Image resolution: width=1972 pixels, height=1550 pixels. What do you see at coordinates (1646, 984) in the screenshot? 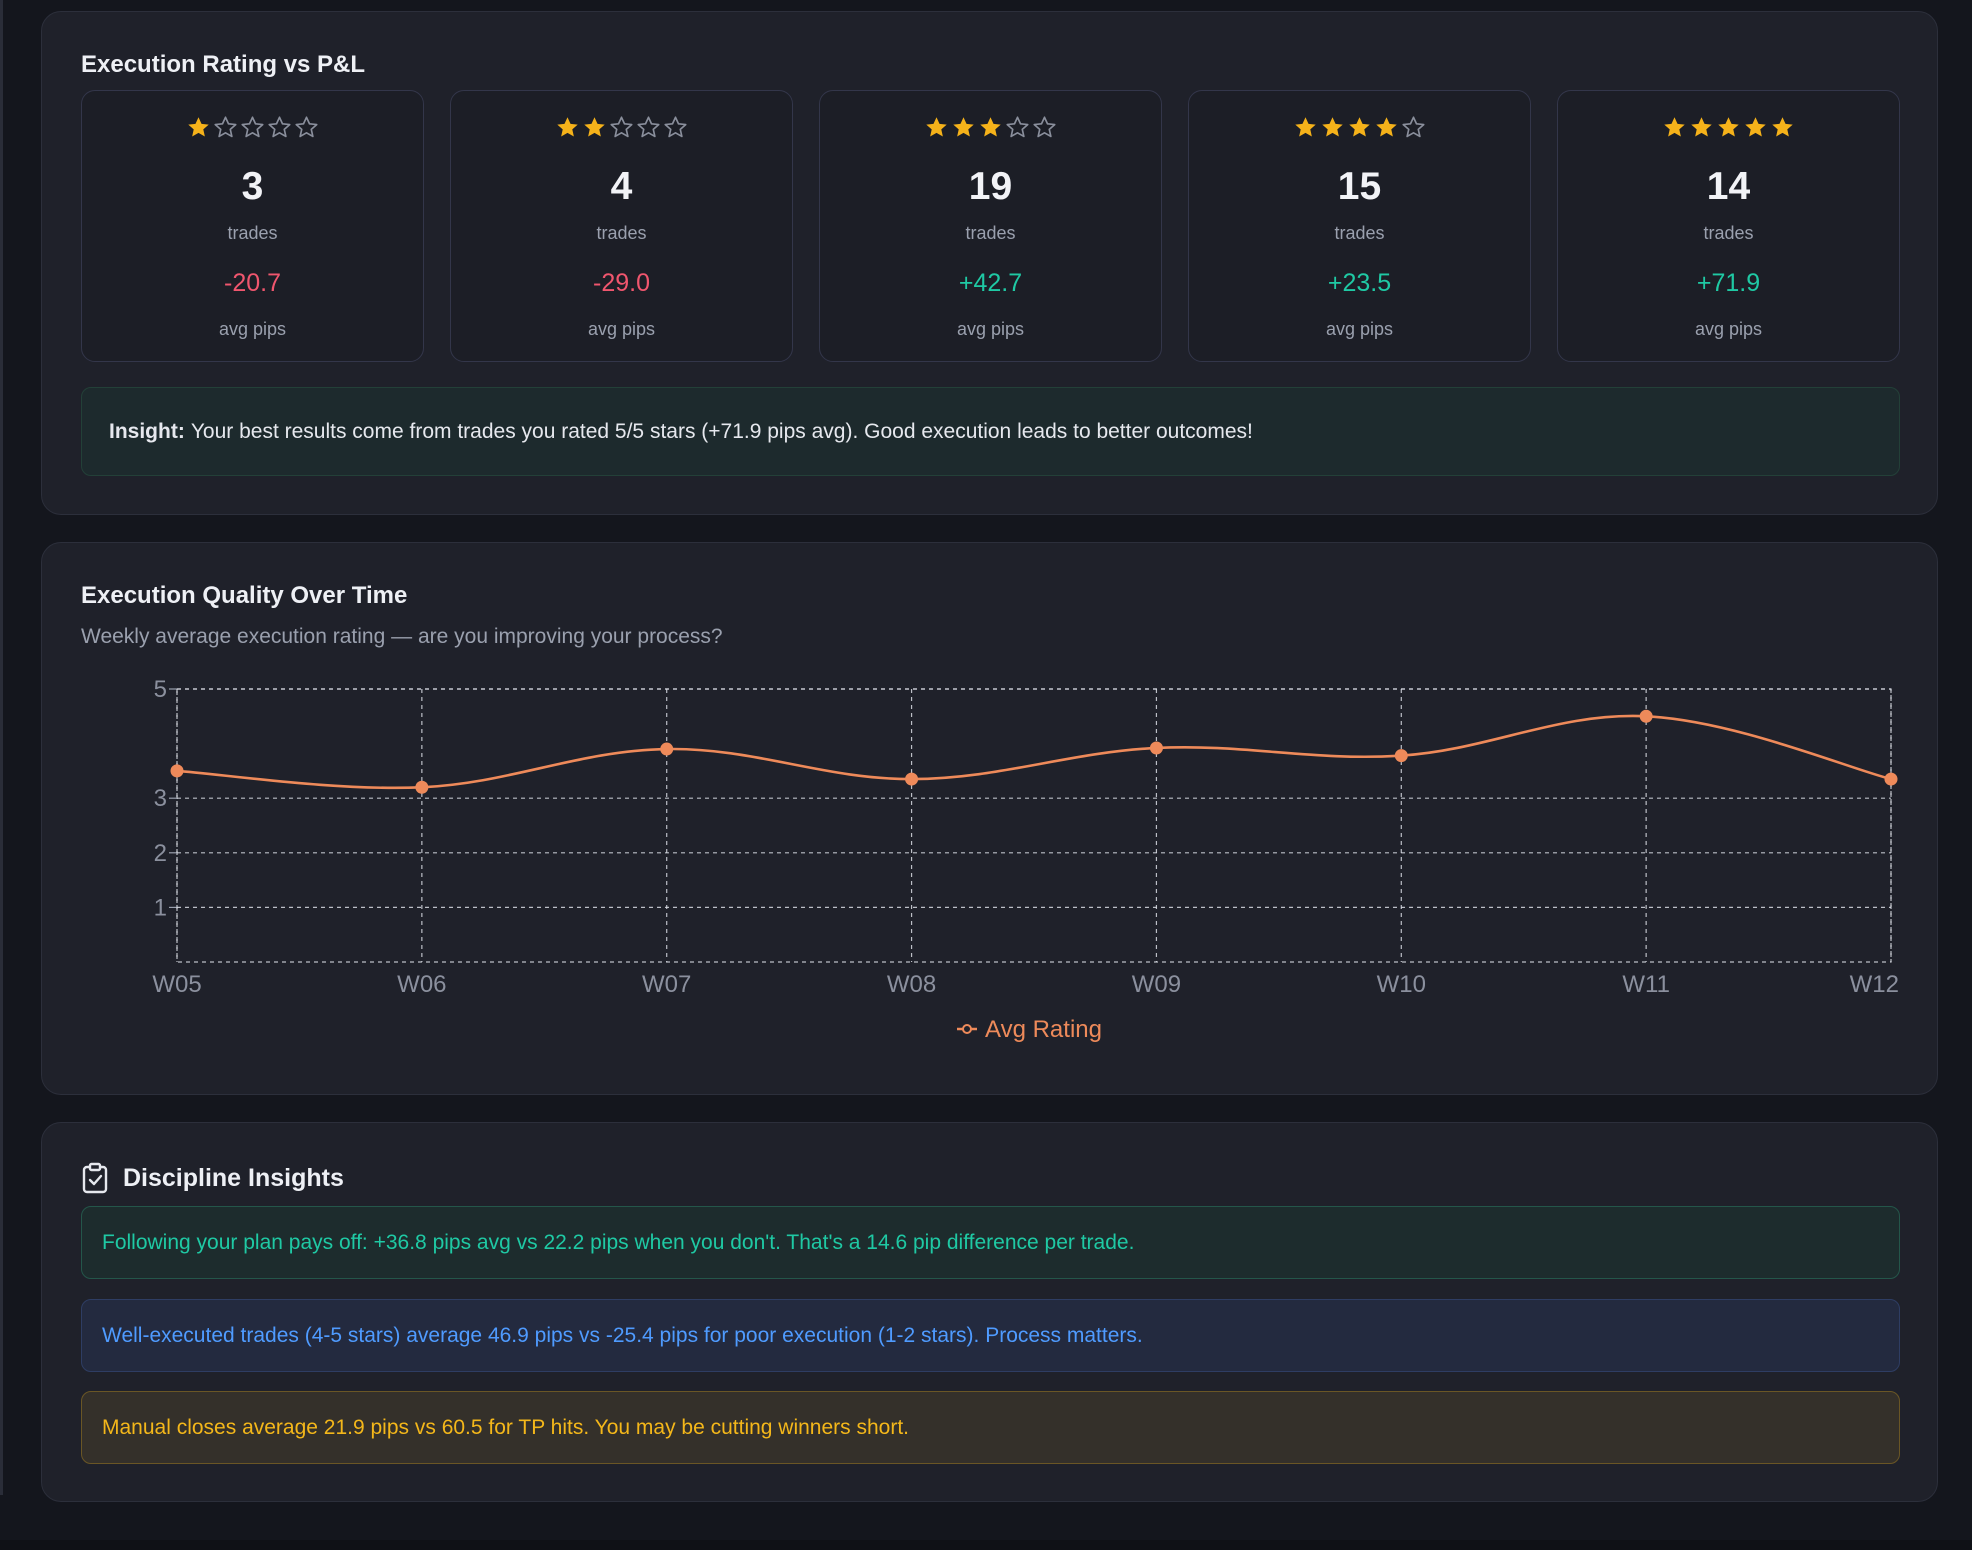
I see `x-tick-label: W11` at bounding box center [1646, 984].